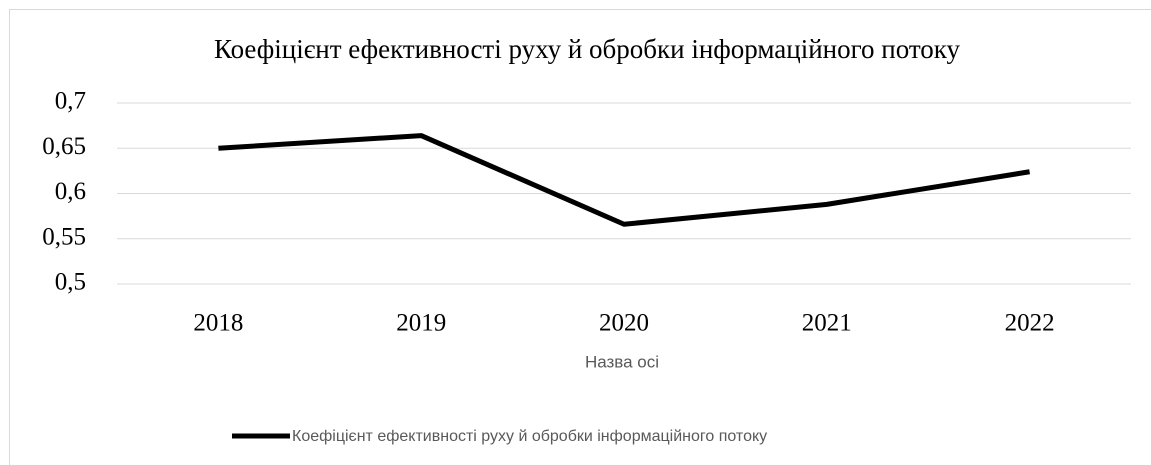 The image size is (1151, 465). Describe the element at coordinates (70, 282) in the screenshot. I see `y-tick-label: 0,5` at that location.